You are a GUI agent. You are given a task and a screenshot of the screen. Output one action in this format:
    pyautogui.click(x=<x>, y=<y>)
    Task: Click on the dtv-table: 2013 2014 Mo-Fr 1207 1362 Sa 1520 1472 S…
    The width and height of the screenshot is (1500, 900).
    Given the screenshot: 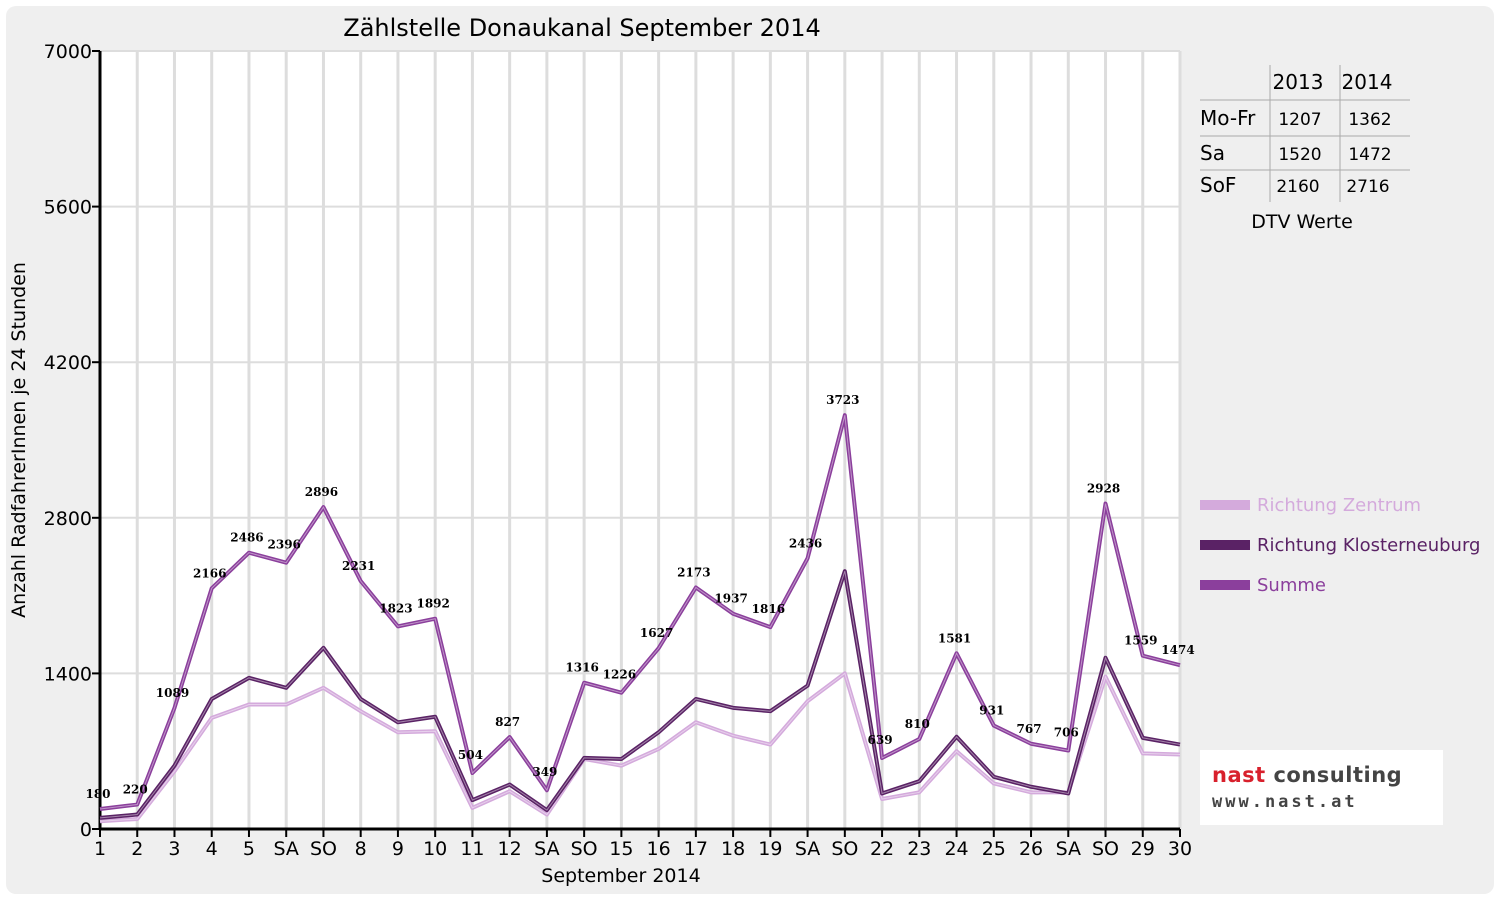 What is the action you would take?
    pyautogui.click(x=1305, y=149)
    